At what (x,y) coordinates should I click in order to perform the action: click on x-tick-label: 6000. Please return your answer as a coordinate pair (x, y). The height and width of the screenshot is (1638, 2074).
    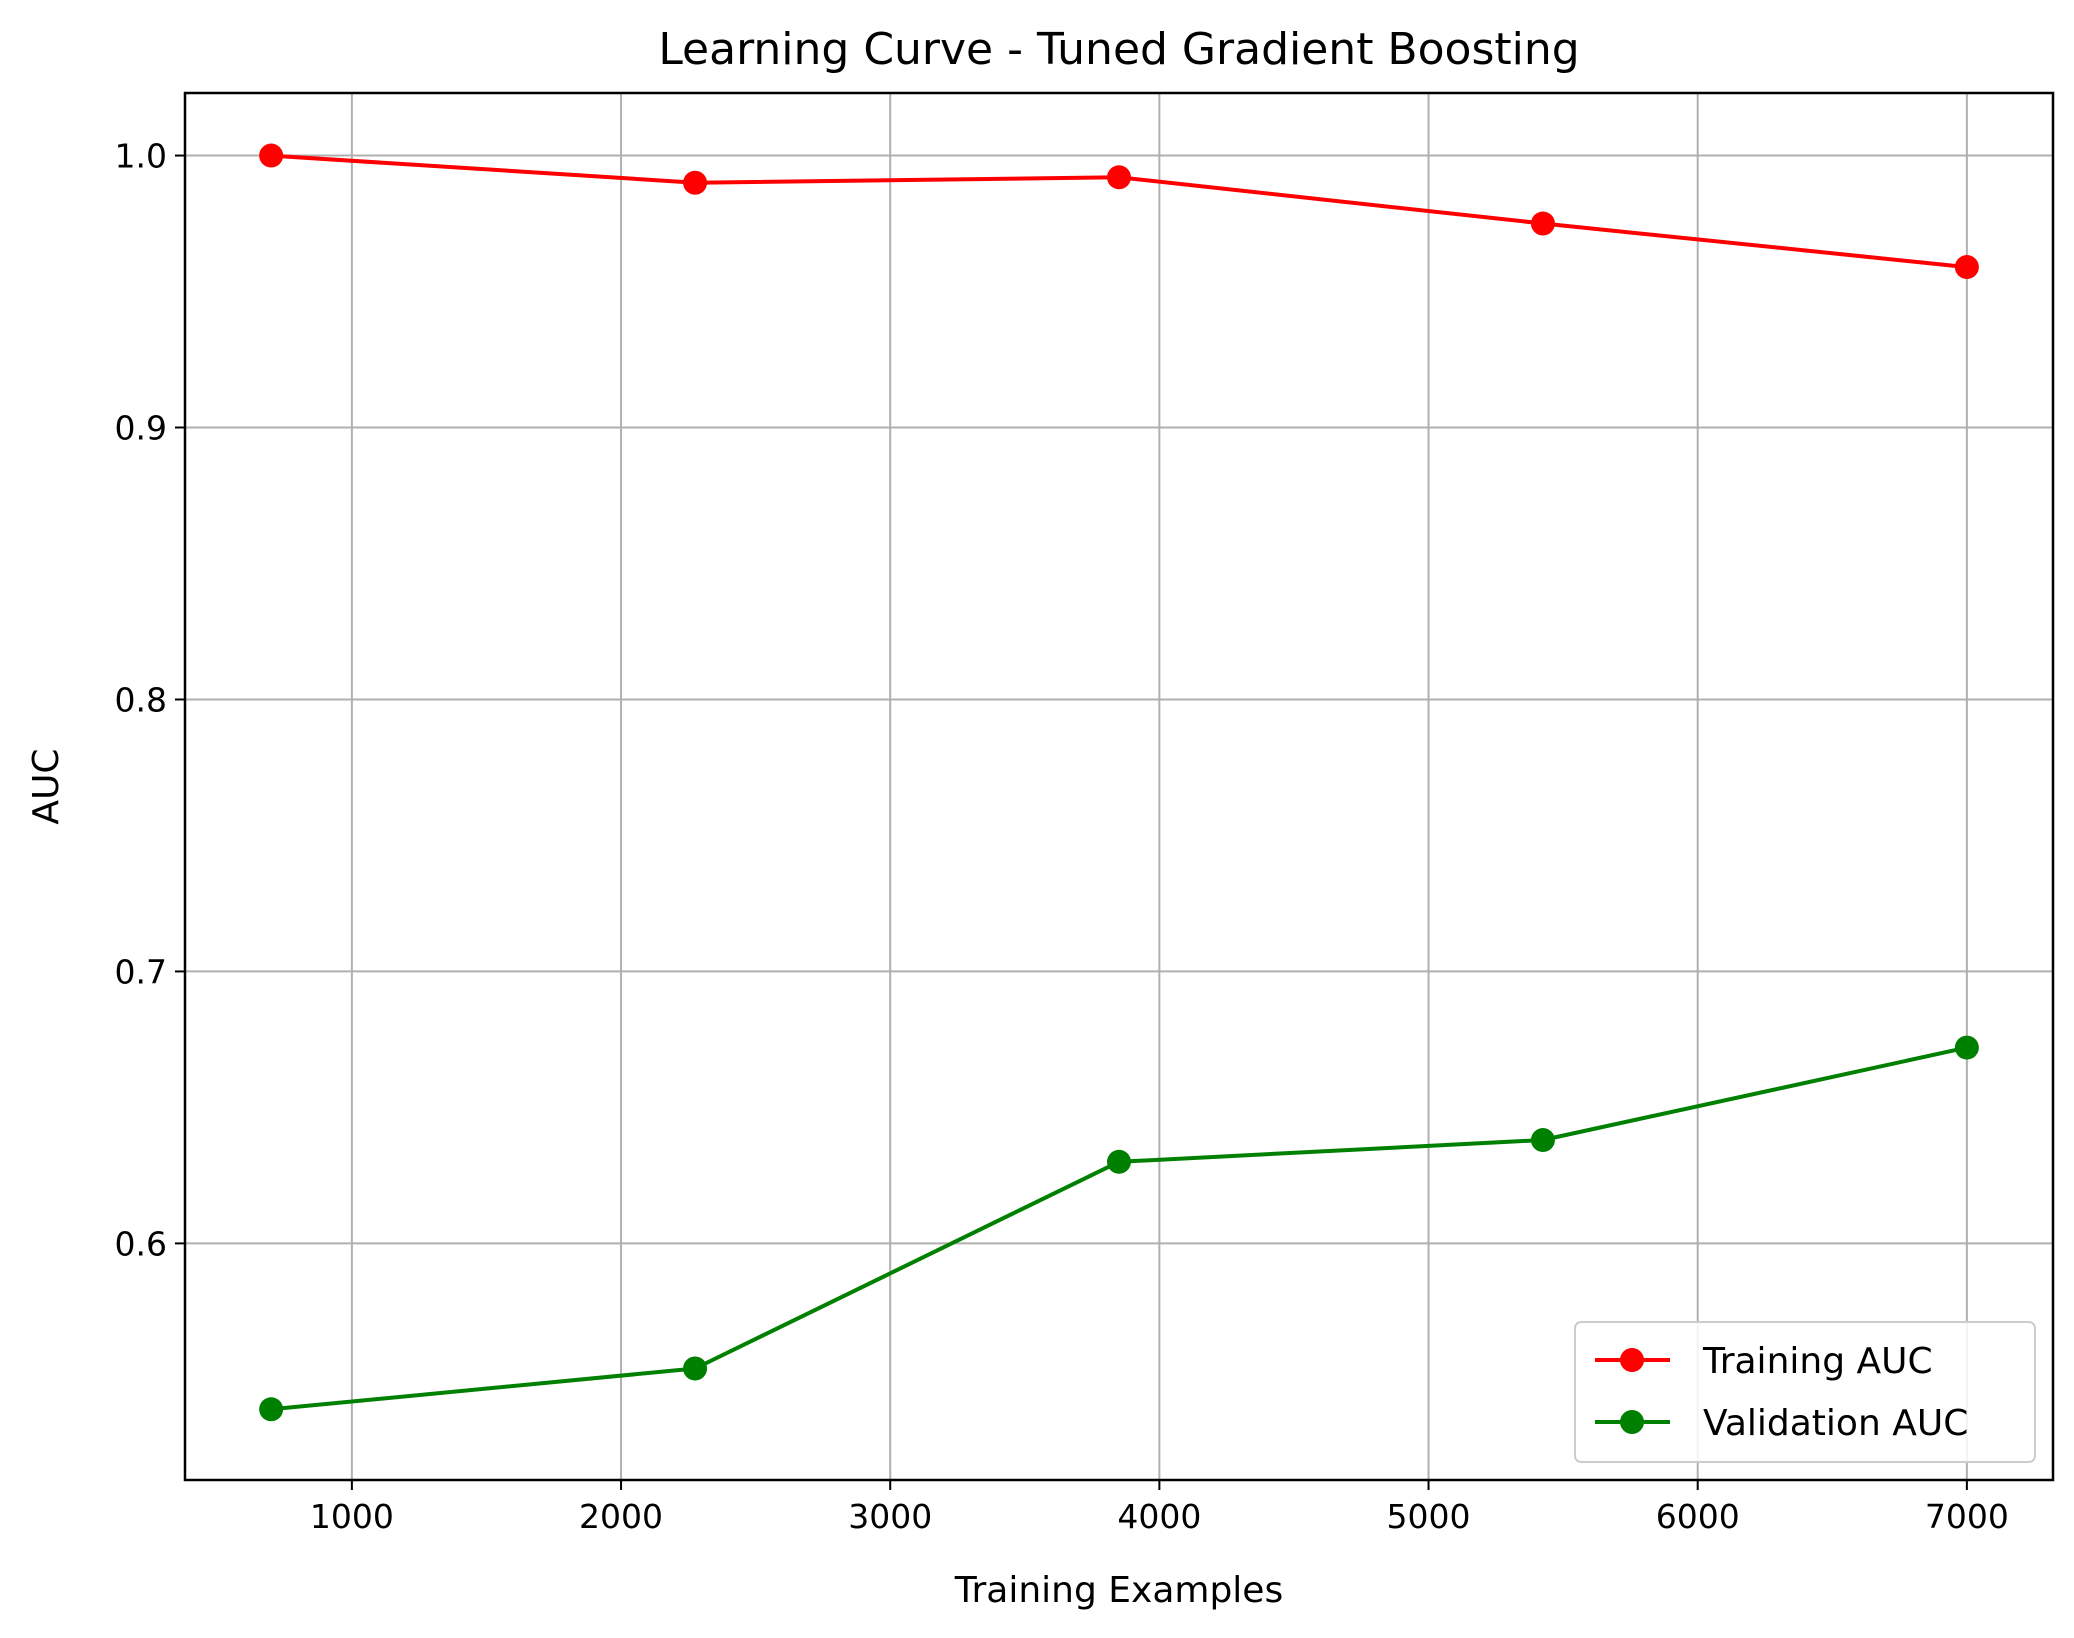
    Looking at the image, I should click on (1698, 1516).